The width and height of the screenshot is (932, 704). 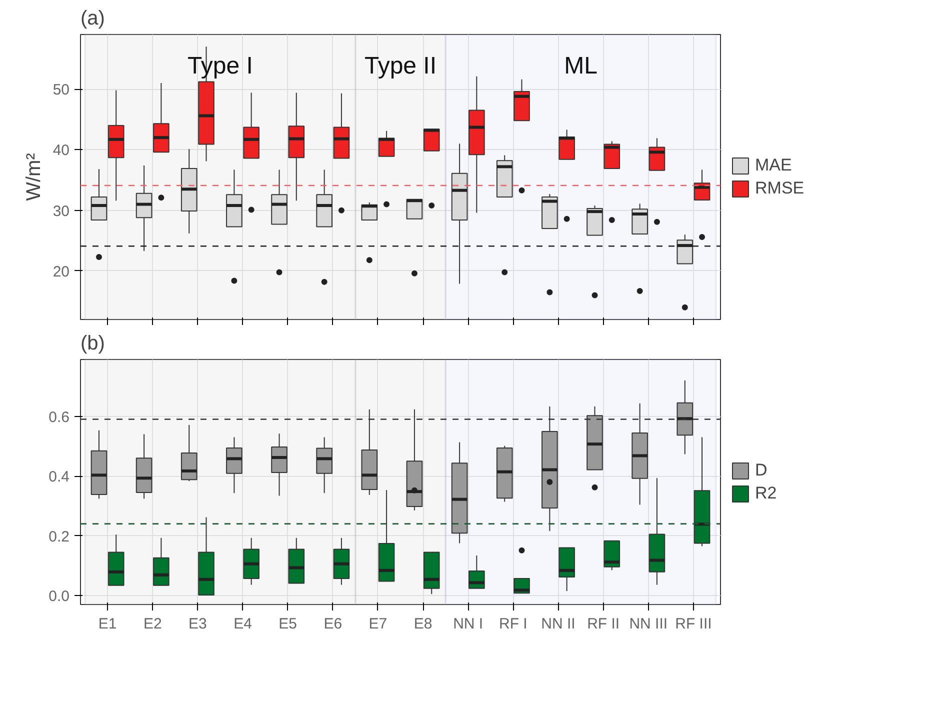 I want to click on y-tick-label: 0.2, so click(x=59, y=537).